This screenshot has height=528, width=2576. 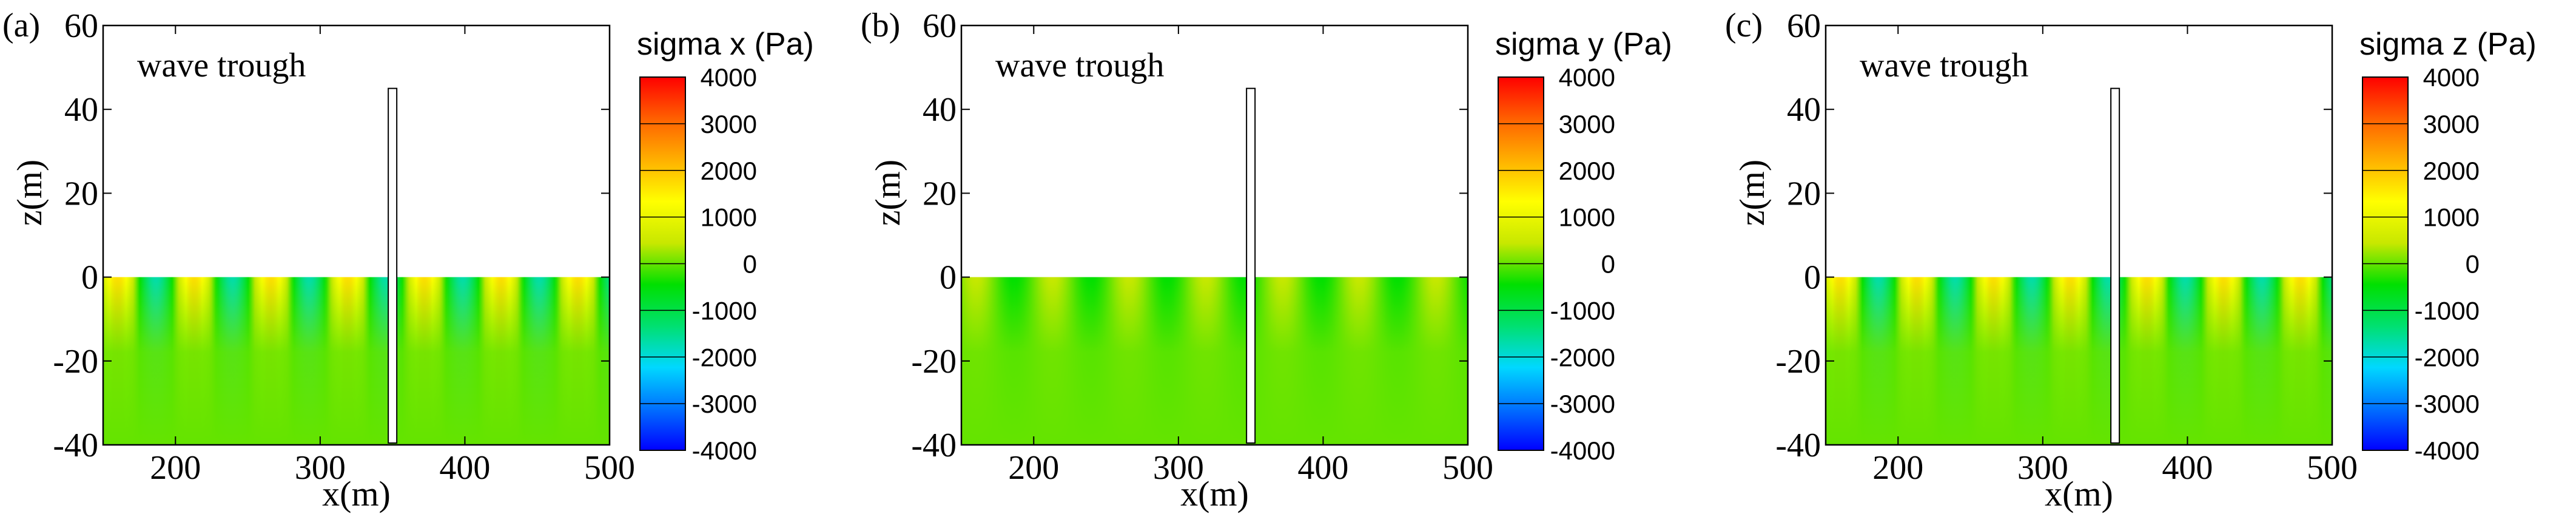 What do you see at coordinates (1583, 44) in the screenshot?
I see `colorbar-title: sigma y (Pa)` at bounding box center [1583, 44].